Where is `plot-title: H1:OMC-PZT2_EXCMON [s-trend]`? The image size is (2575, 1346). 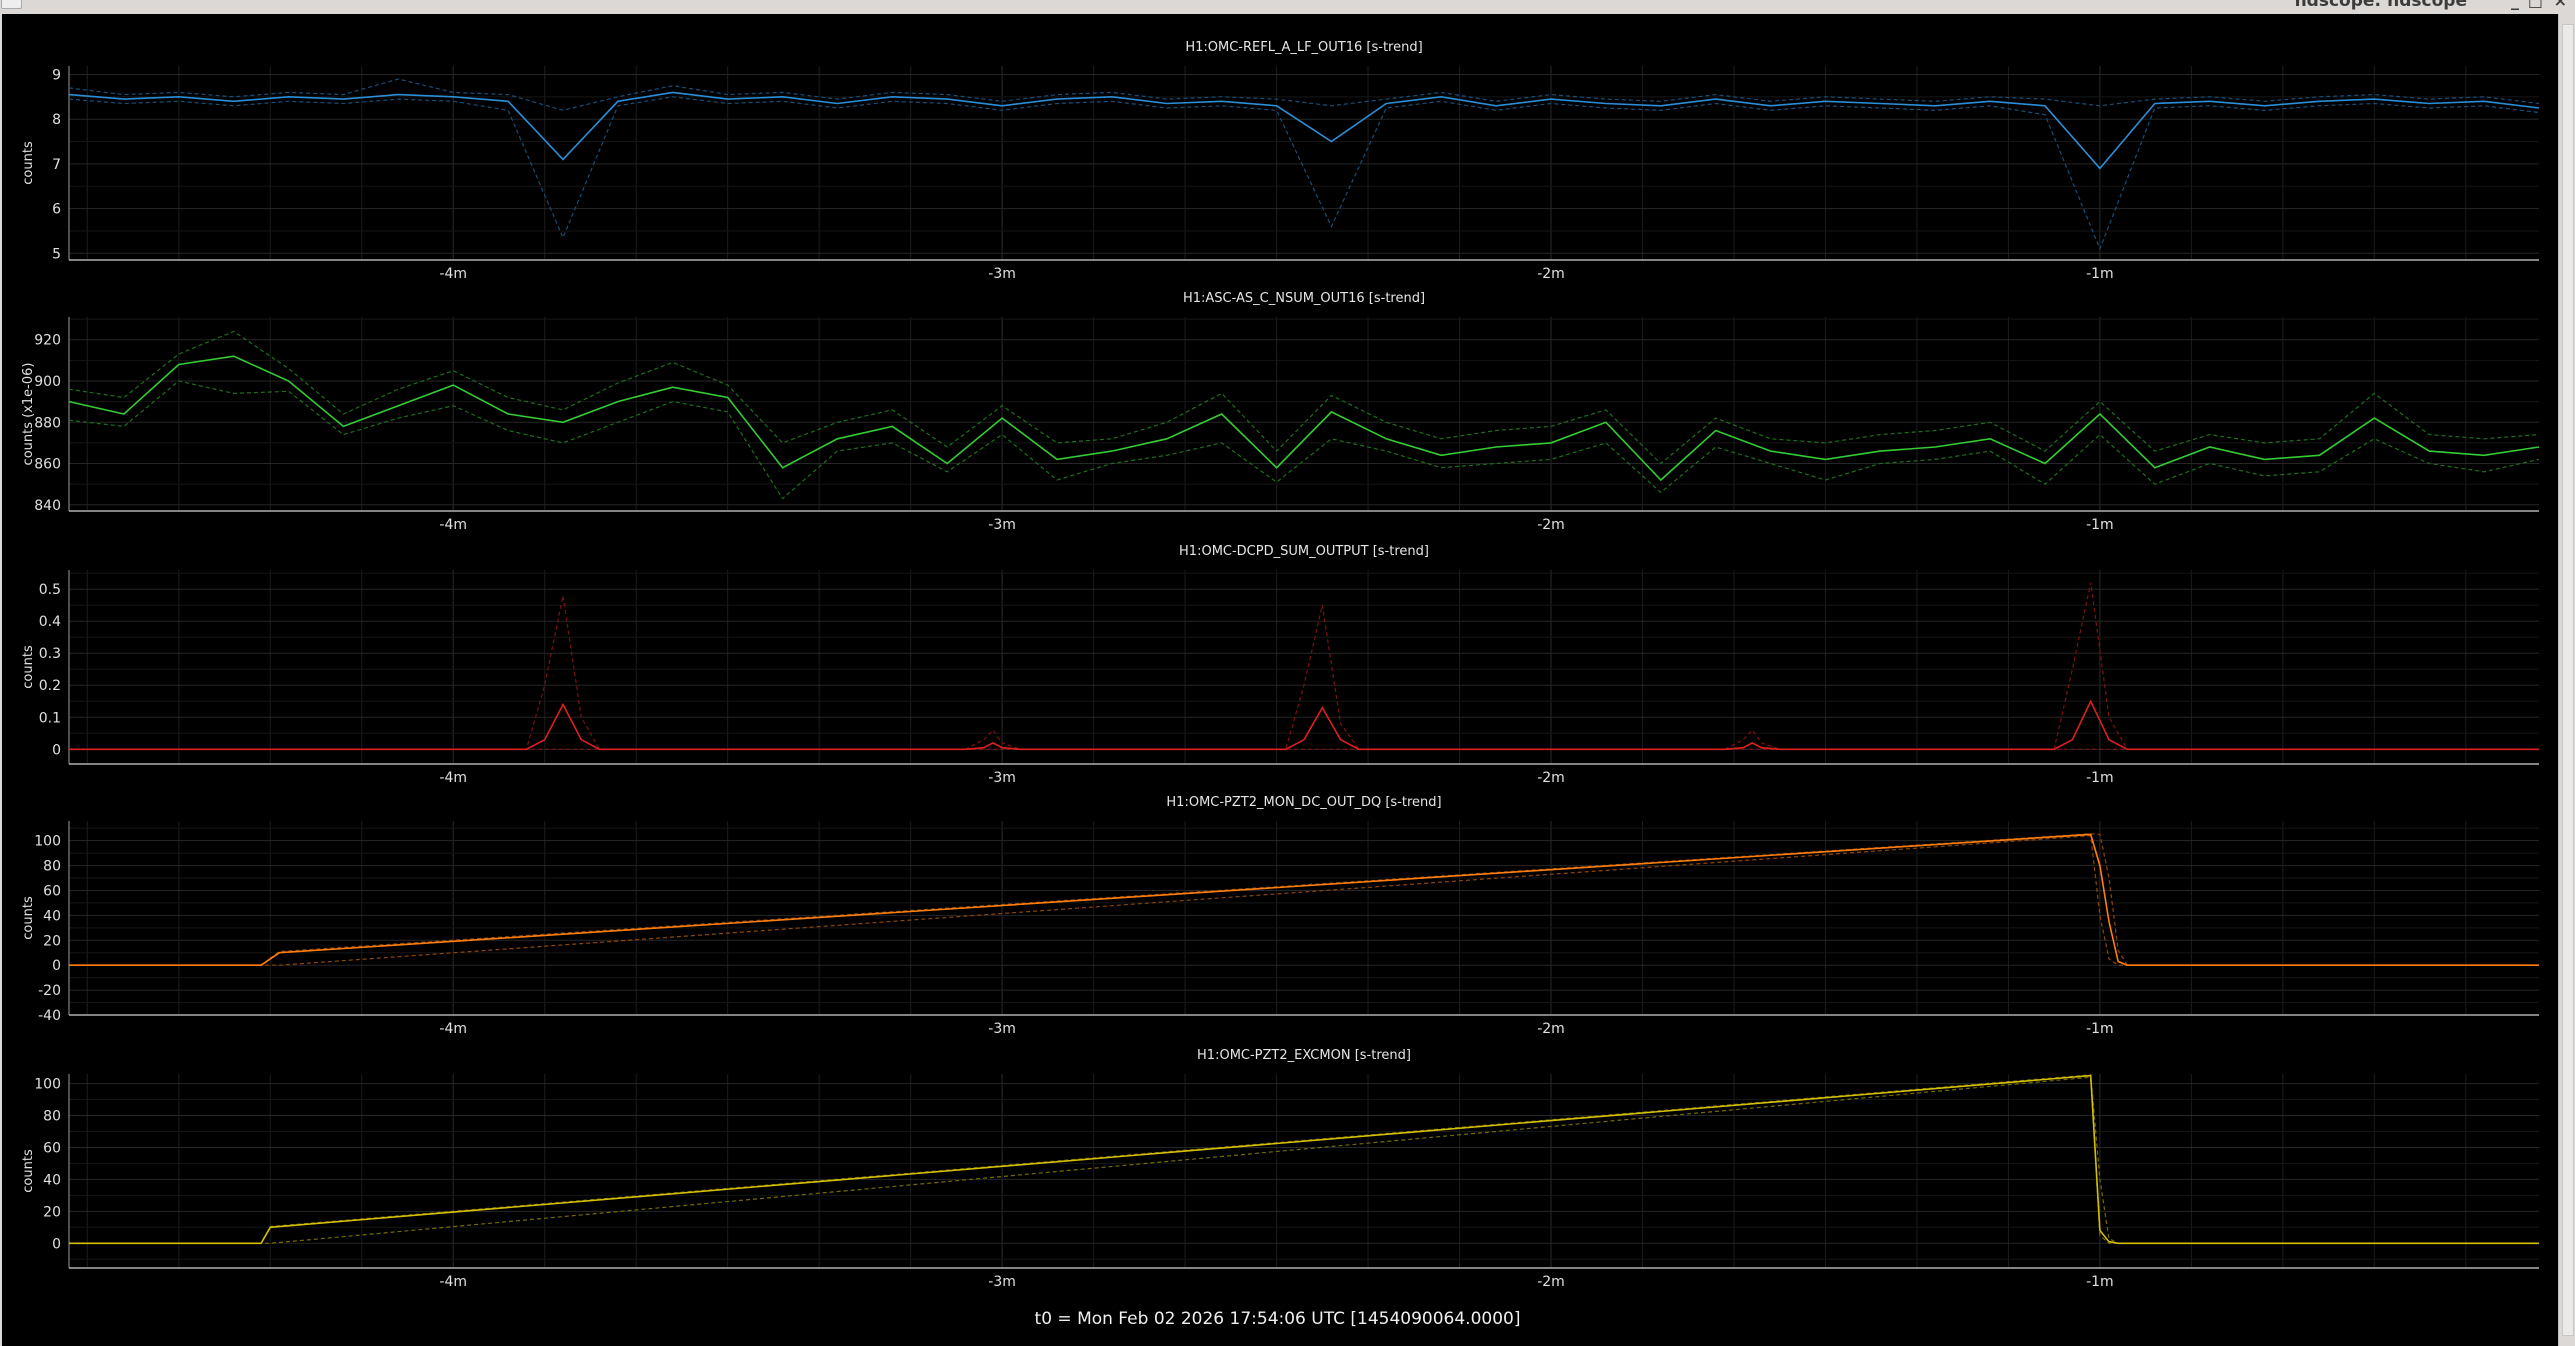
plot-title: H1:OMC-PZT2_EXCMON [s-trend] is located at coordinates (1304, 1055).